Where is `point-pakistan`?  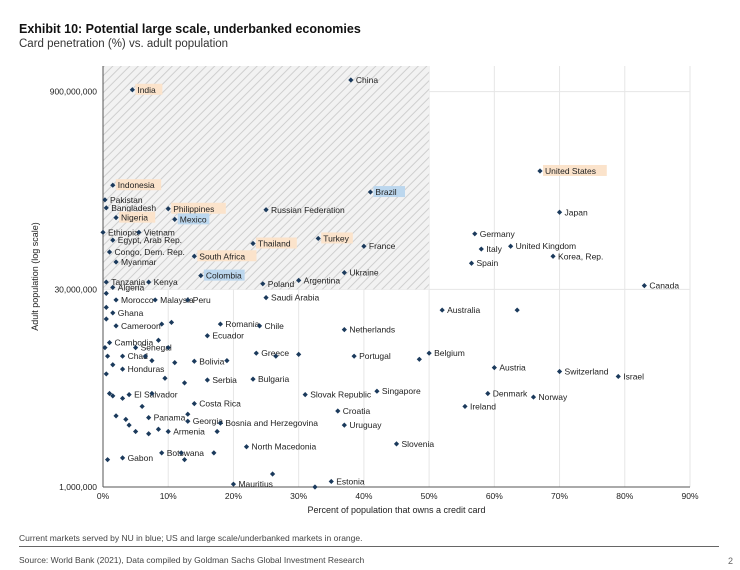 point-pakistan is located at coordinates (105, 200).